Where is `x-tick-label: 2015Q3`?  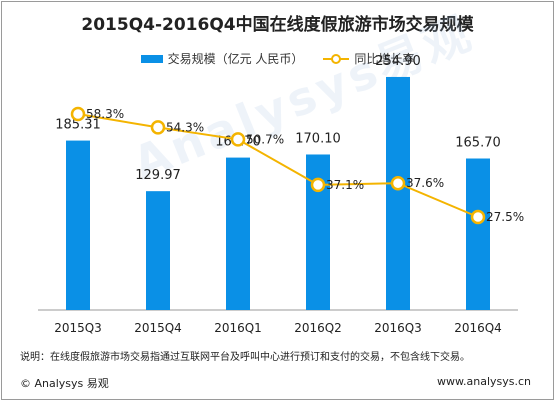
x-tick-label: 2015Q3 is located at coordinates (78, 328).